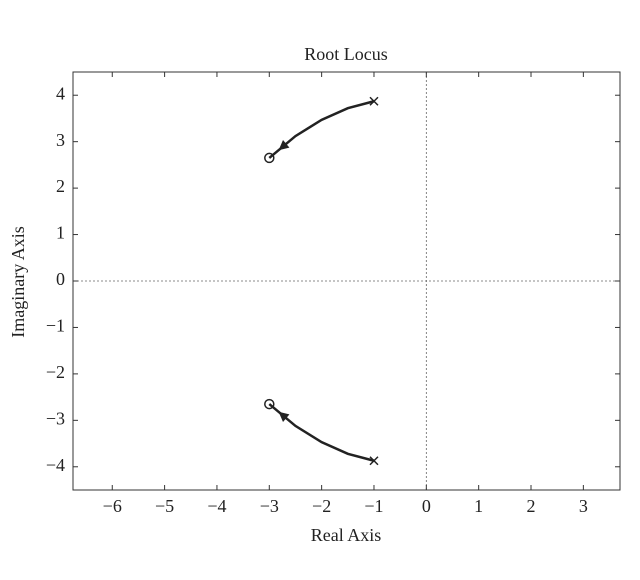  I want to click on x-tick-label: −3, so click(269, 506).